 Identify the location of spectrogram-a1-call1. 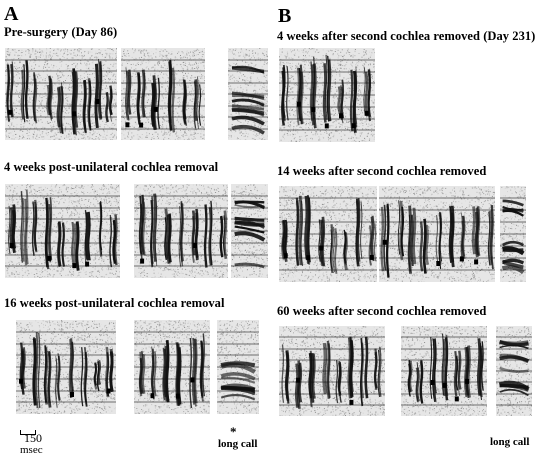
(61, 94).